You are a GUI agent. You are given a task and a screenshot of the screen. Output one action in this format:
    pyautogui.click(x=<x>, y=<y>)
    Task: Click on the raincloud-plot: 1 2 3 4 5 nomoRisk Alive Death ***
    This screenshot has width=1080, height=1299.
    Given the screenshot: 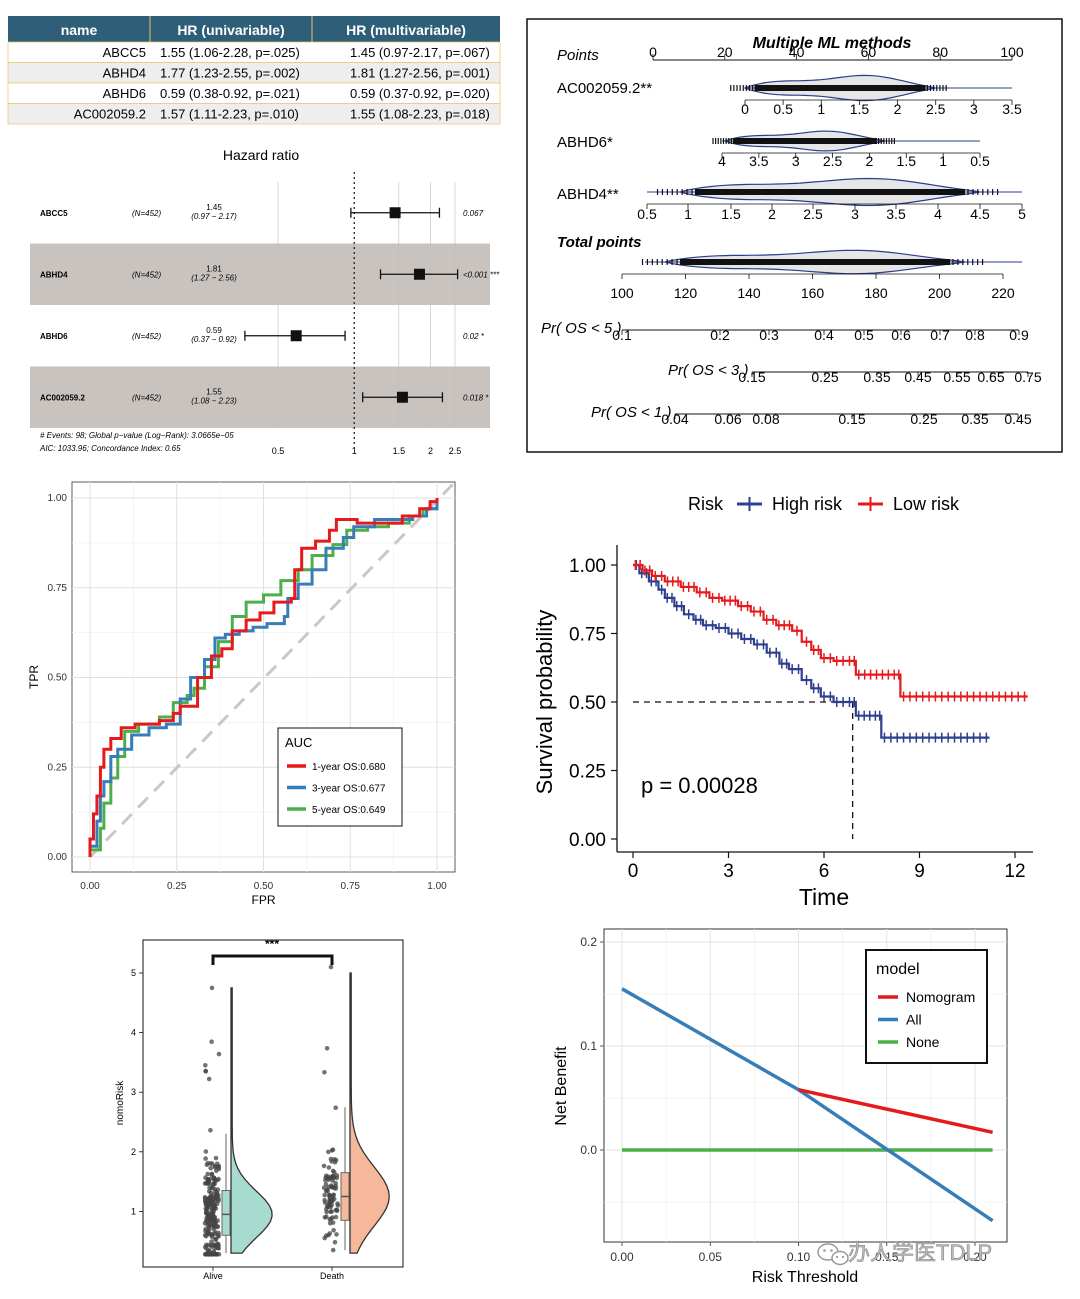 What is the action you would take?
    pyautogui.click(x=259, y=1109)
    